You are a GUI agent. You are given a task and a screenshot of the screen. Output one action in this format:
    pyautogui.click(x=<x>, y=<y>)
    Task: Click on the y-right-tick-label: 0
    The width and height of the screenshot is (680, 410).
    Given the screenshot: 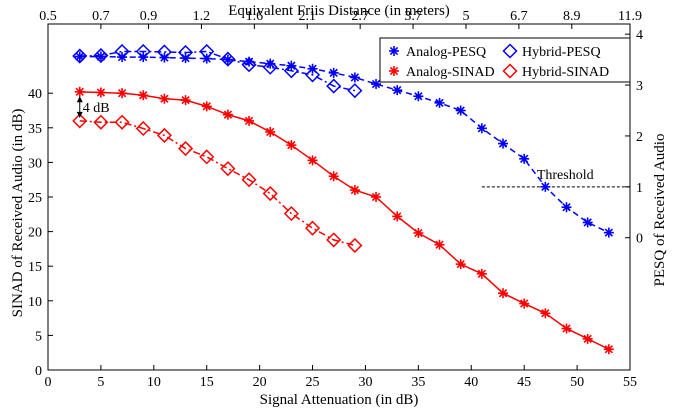 What is the action you would take?
    pyautogui.click(x=639, y=239)
    